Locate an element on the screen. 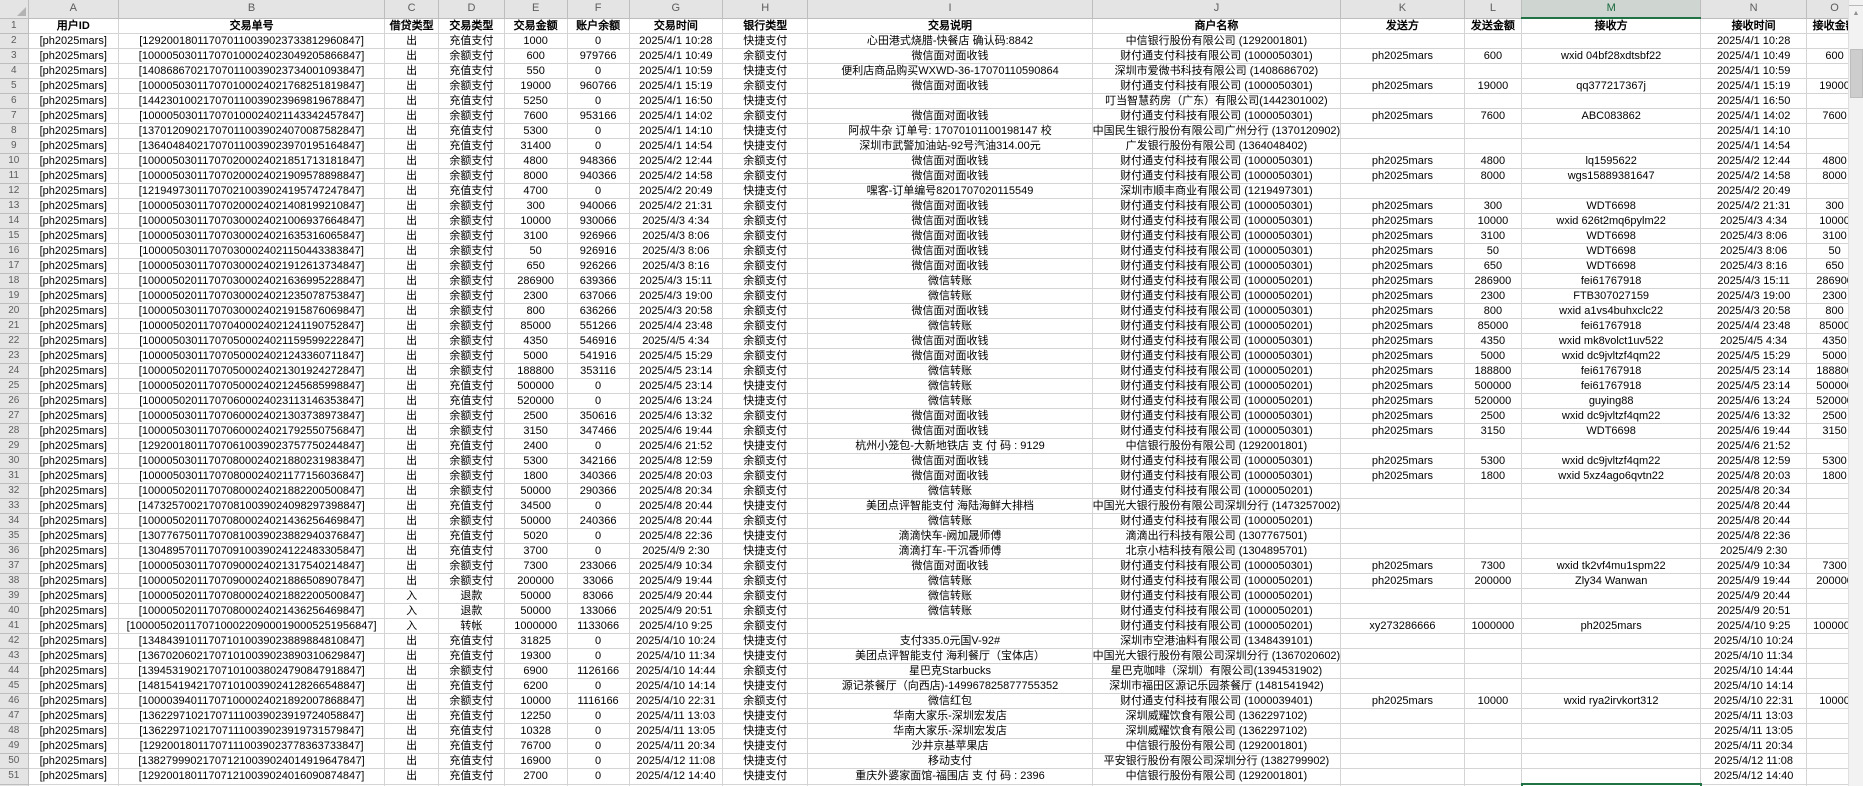  cell-C43: 出 is located at coordinates (412, 656).